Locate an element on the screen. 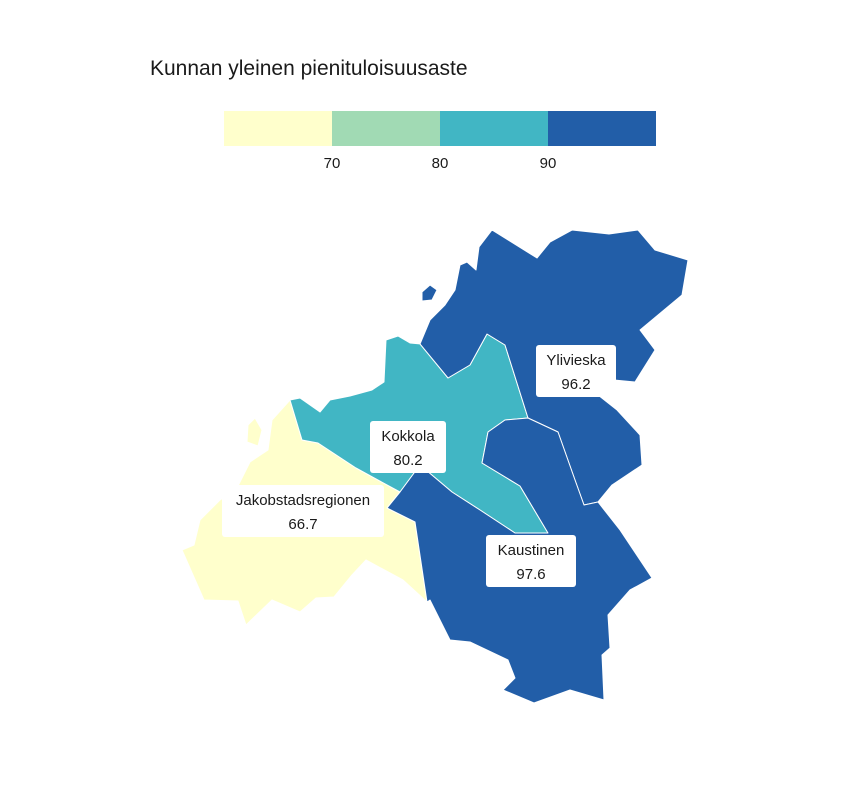 Image resolution: width=864 pixels, height=792 pixels. legend-bar is located at coordinates (440, 128).